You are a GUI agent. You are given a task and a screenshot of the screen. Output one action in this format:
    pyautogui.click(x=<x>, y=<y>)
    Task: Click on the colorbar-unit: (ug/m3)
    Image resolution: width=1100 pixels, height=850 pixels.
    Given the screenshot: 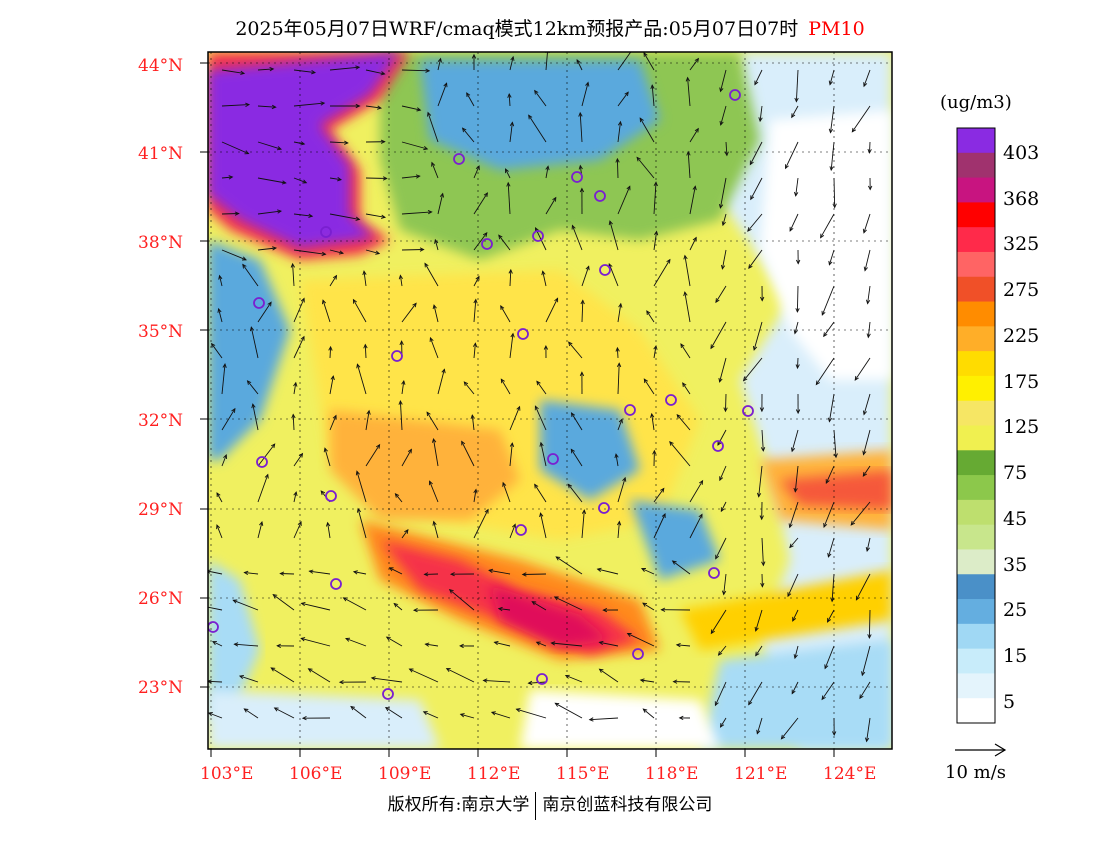 What is the action you would take?
    pyautogui.click(x=976, y=102)
    